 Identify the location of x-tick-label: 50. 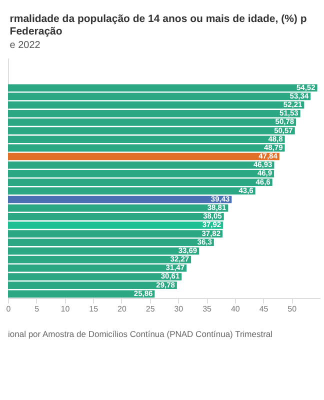
(293, 309).